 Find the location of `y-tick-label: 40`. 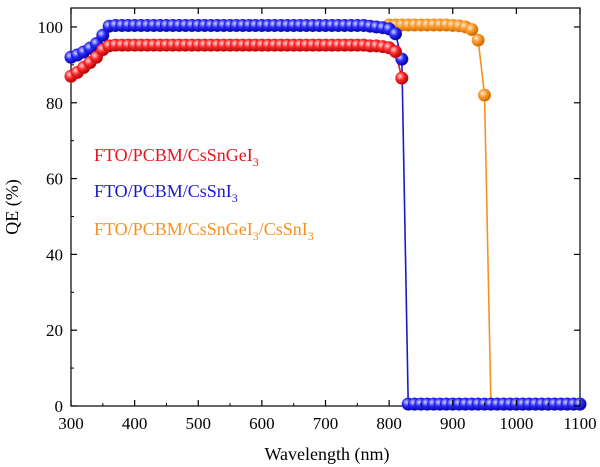

y-tick-label: 40 is located at coordinates (54, 254).